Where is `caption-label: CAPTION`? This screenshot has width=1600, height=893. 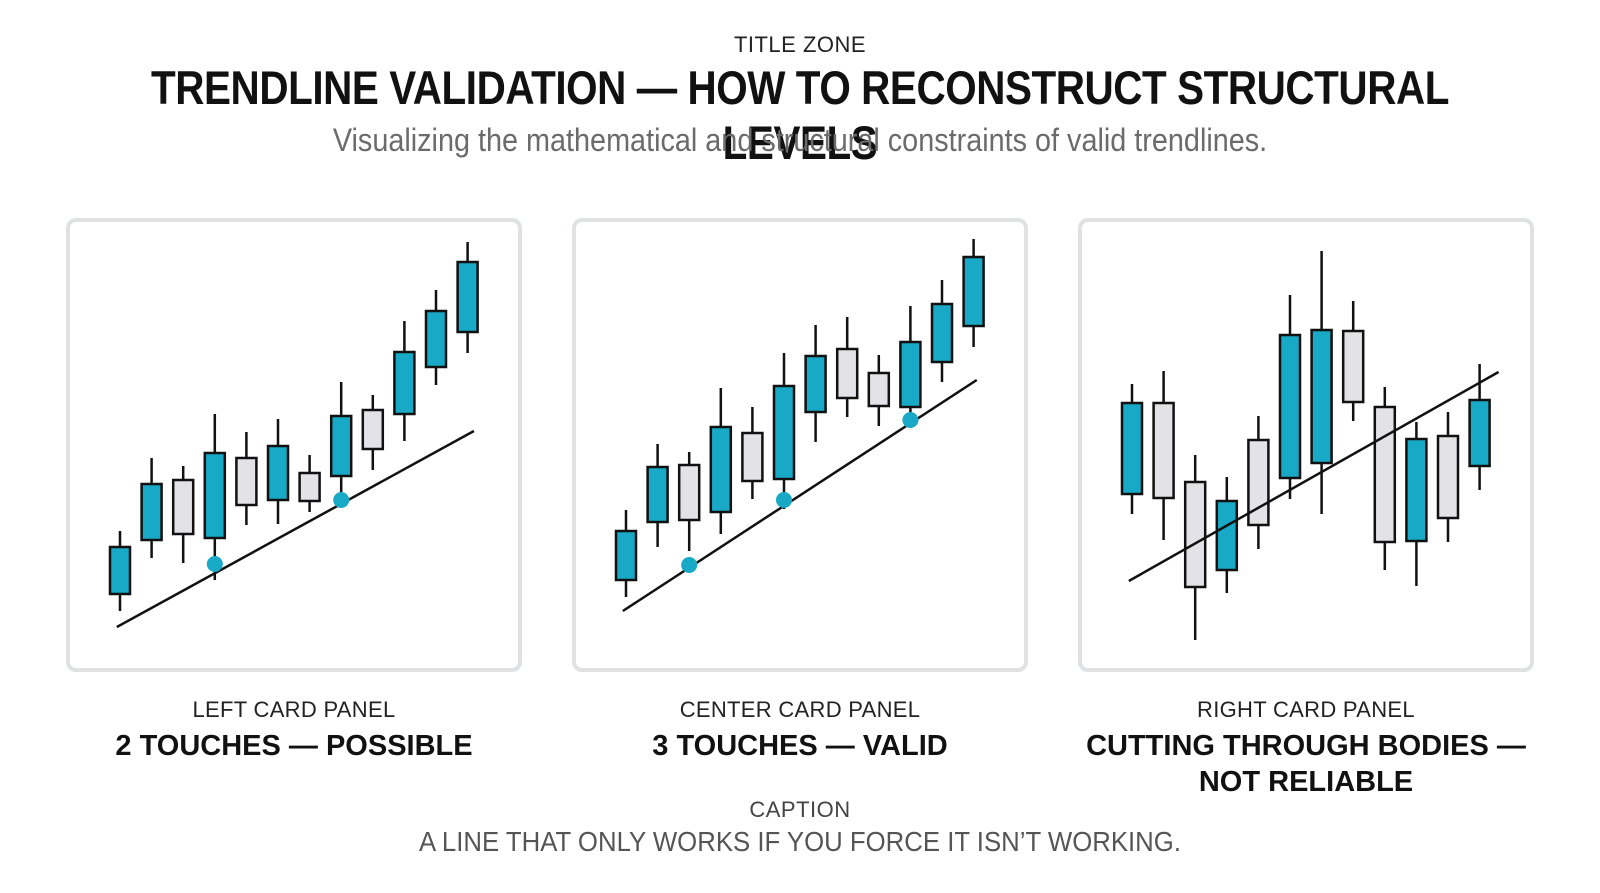 caption-label: CAPTION is located at coordinates (800, 809).